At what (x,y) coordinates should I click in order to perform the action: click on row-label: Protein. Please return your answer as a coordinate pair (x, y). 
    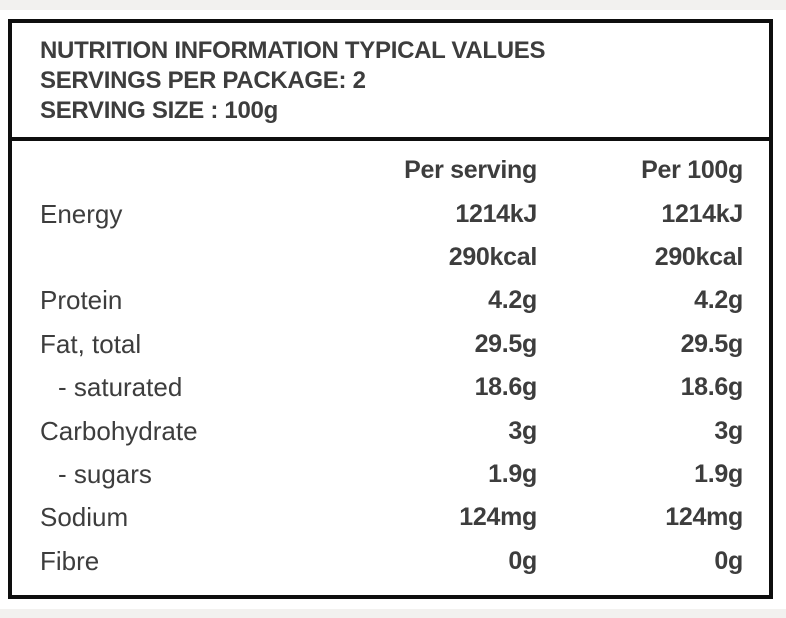
    Looking at the image, I should click on (81, 300).